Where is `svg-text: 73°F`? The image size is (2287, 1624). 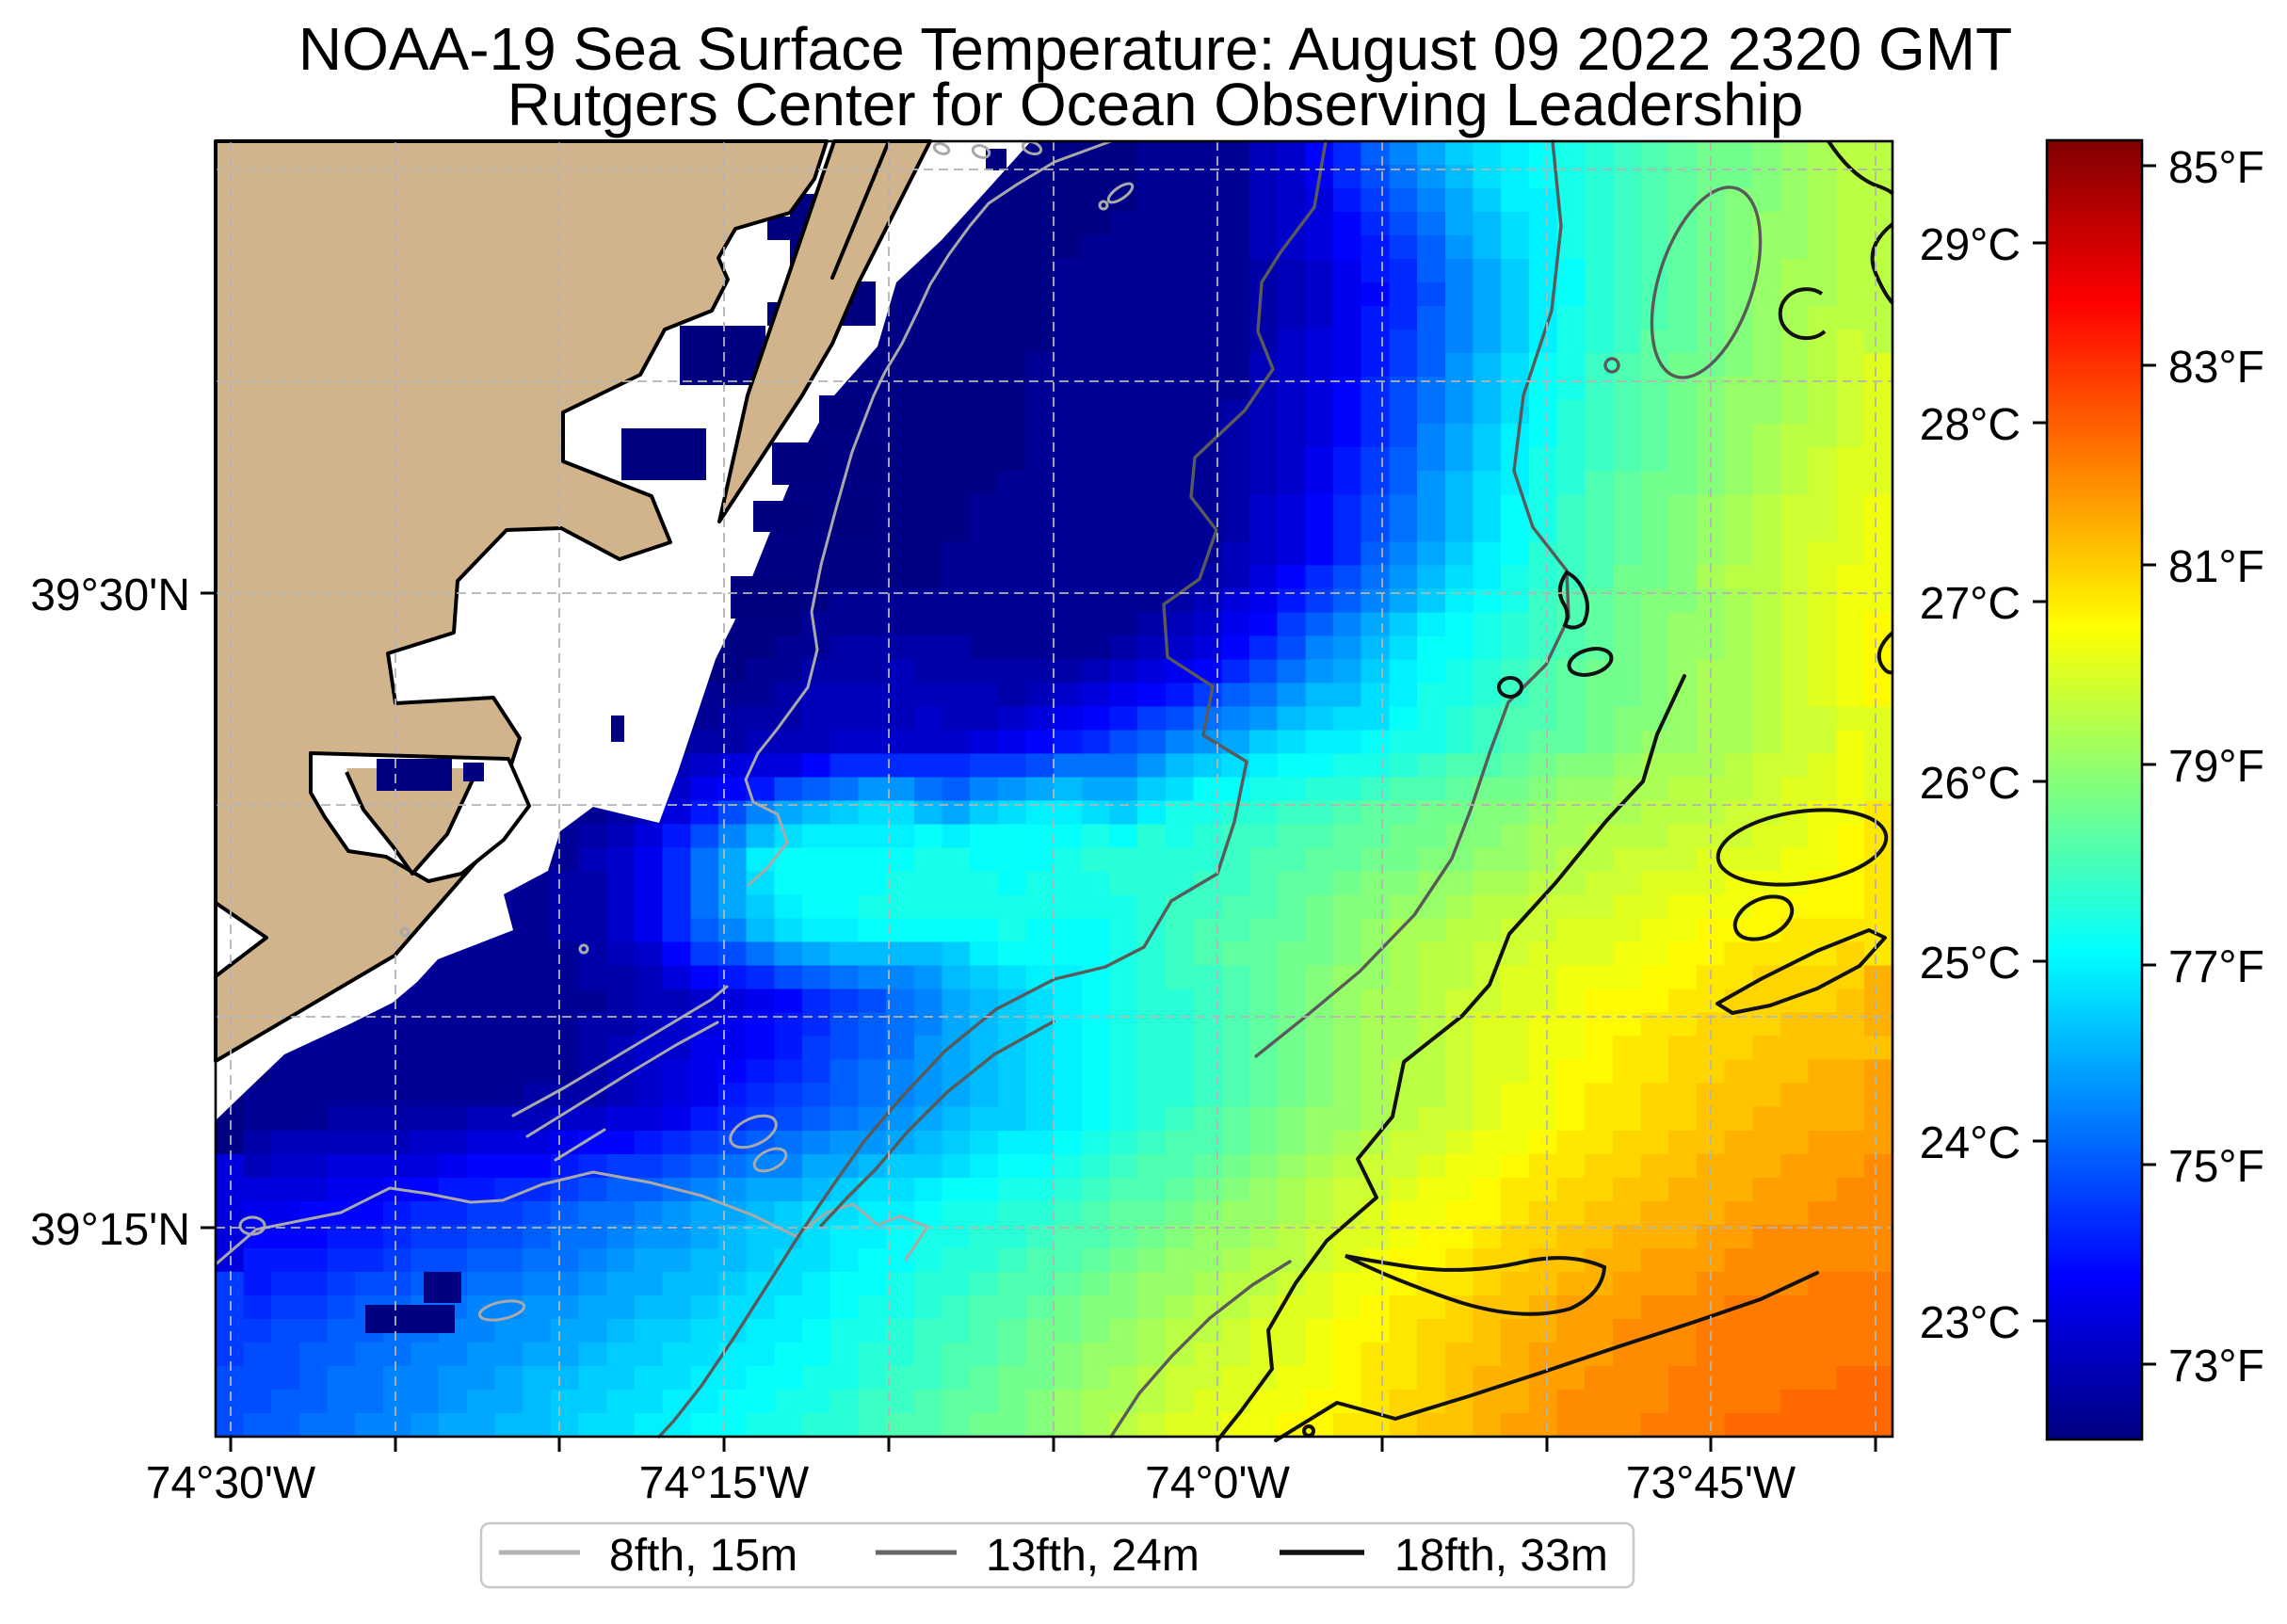 svg-text: 73°F is located at coordinates (2216, 1366).